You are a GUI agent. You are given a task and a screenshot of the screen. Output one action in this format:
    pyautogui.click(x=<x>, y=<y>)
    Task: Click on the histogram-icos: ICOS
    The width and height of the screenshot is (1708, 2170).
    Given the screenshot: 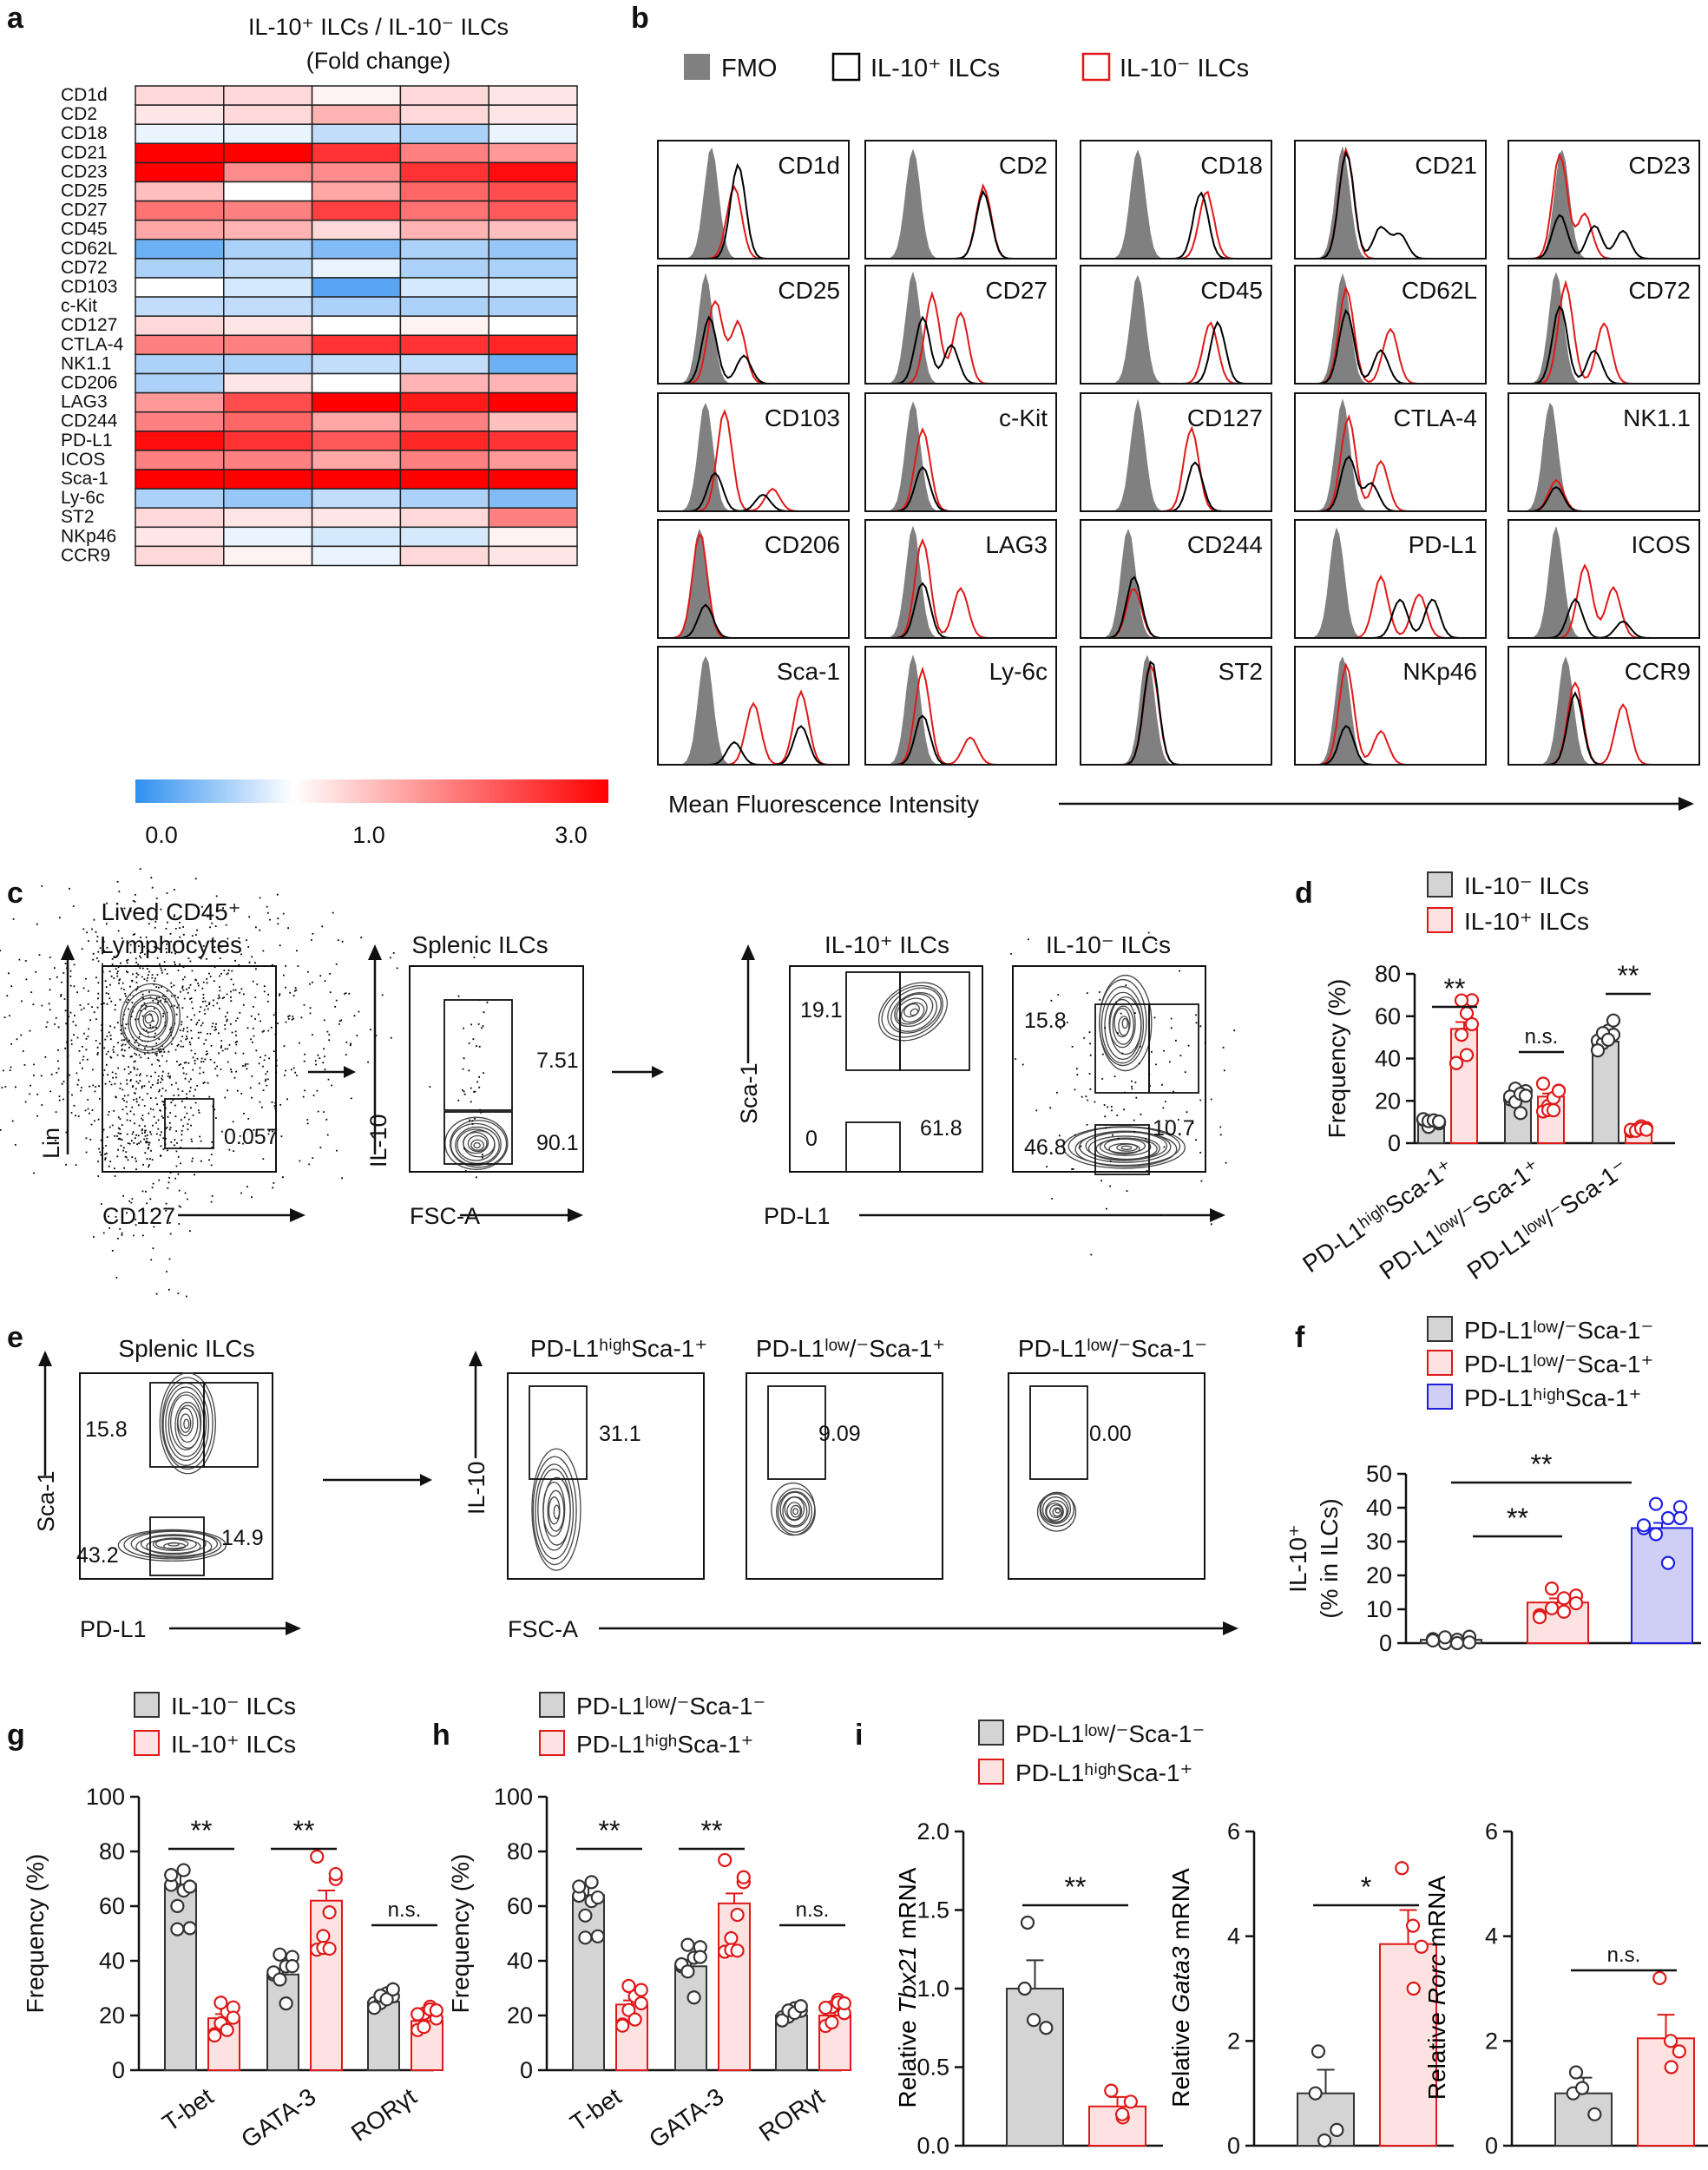 What is the action you would take?
    pyautogui.click(x=1604, y=579)
    